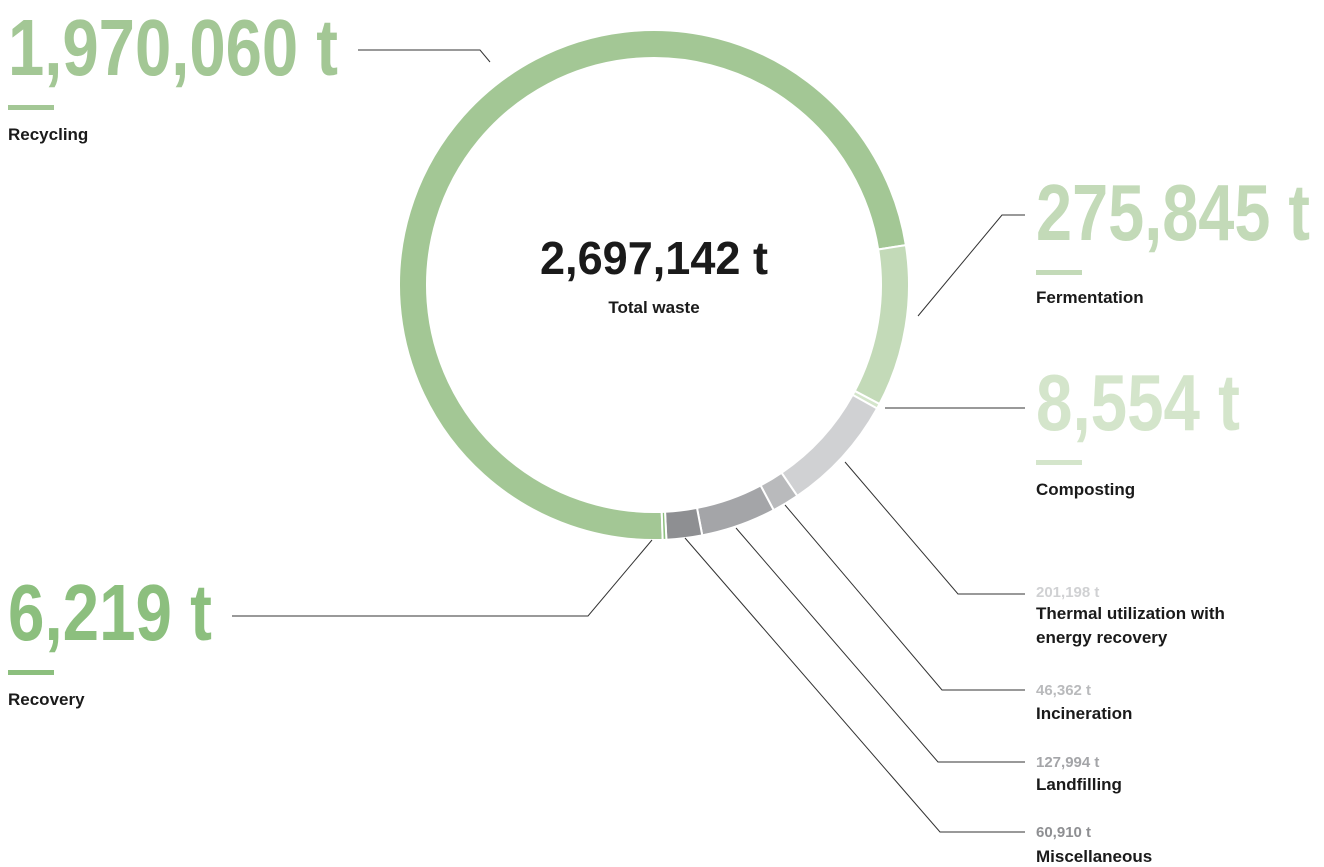  Describe the element at coordinates (1067, 592) in the screenshot. I see `value-label: 201,198 t` at that location.